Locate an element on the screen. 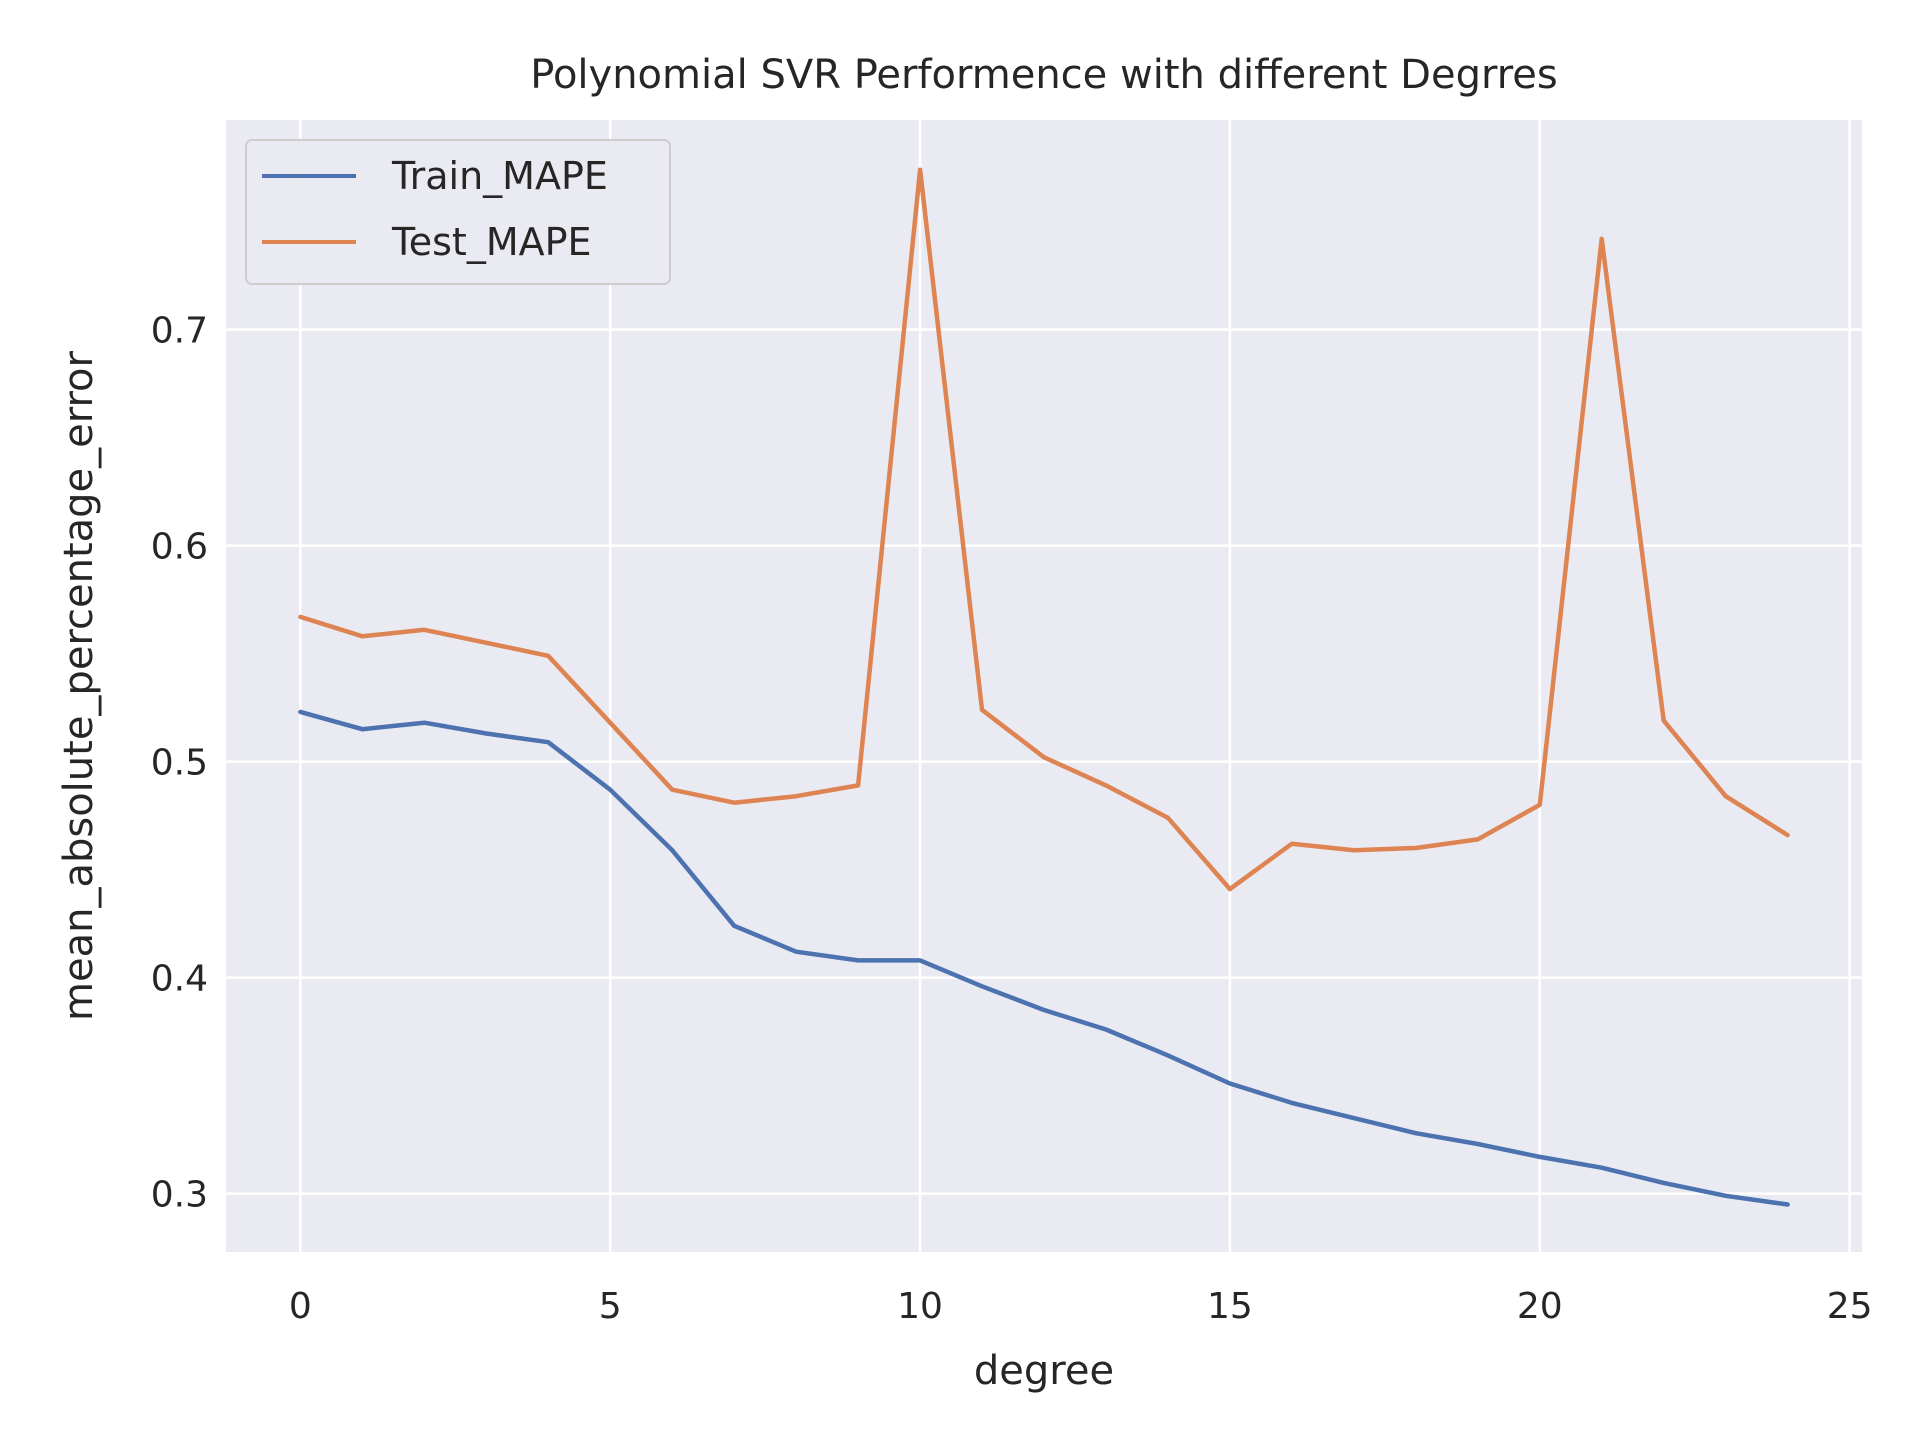 This screenshot has height=1440, width=1920. y-tick-label: 0.3 is located at coordinates (179, 1195).